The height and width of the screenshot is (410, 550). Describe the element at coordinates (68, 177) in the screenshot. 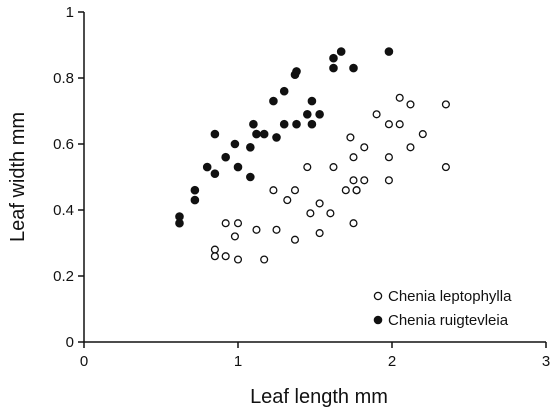

I see `y-ticks: 0 0.2 0.4 0.6 0.8 1` at that location.